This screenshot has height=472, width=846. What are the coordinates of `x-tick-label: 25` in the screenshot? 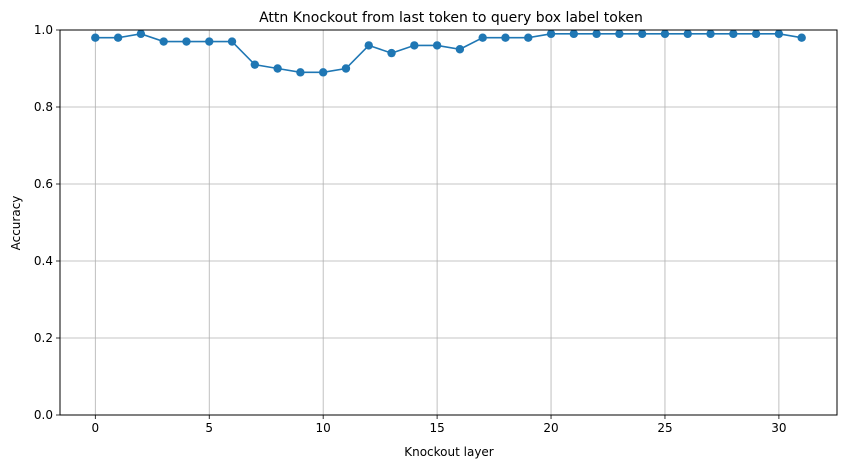 It's located at (664, 428).